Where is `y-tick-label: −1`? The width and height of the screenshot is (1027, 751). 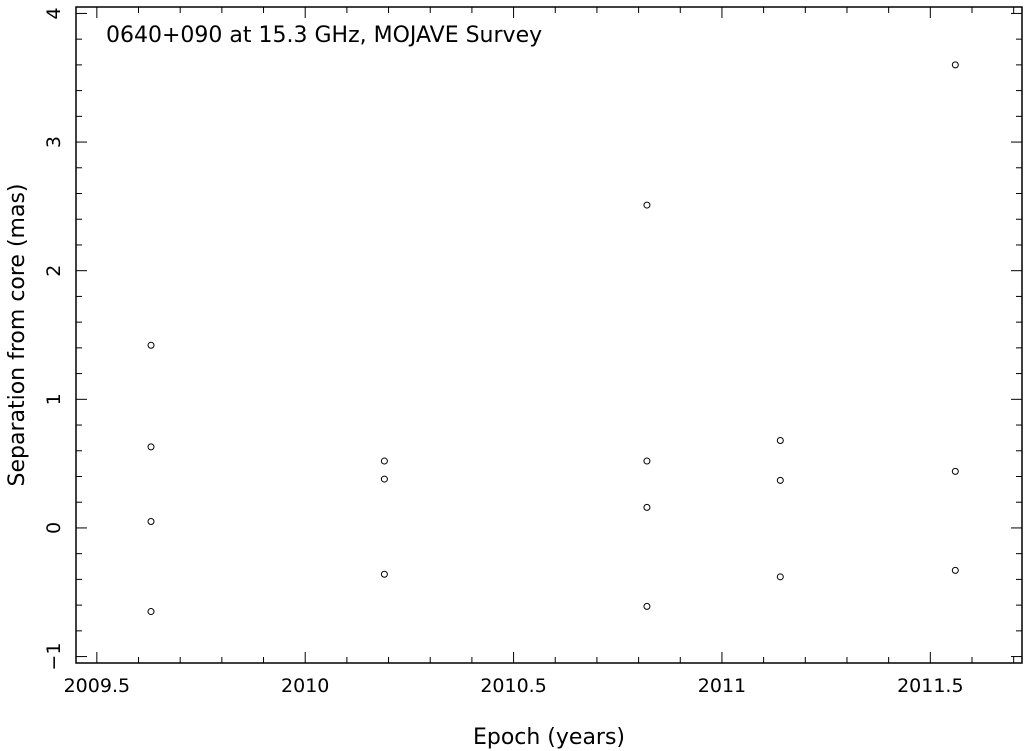 y-tick-label: −1 is located at coordinates (54, 657).